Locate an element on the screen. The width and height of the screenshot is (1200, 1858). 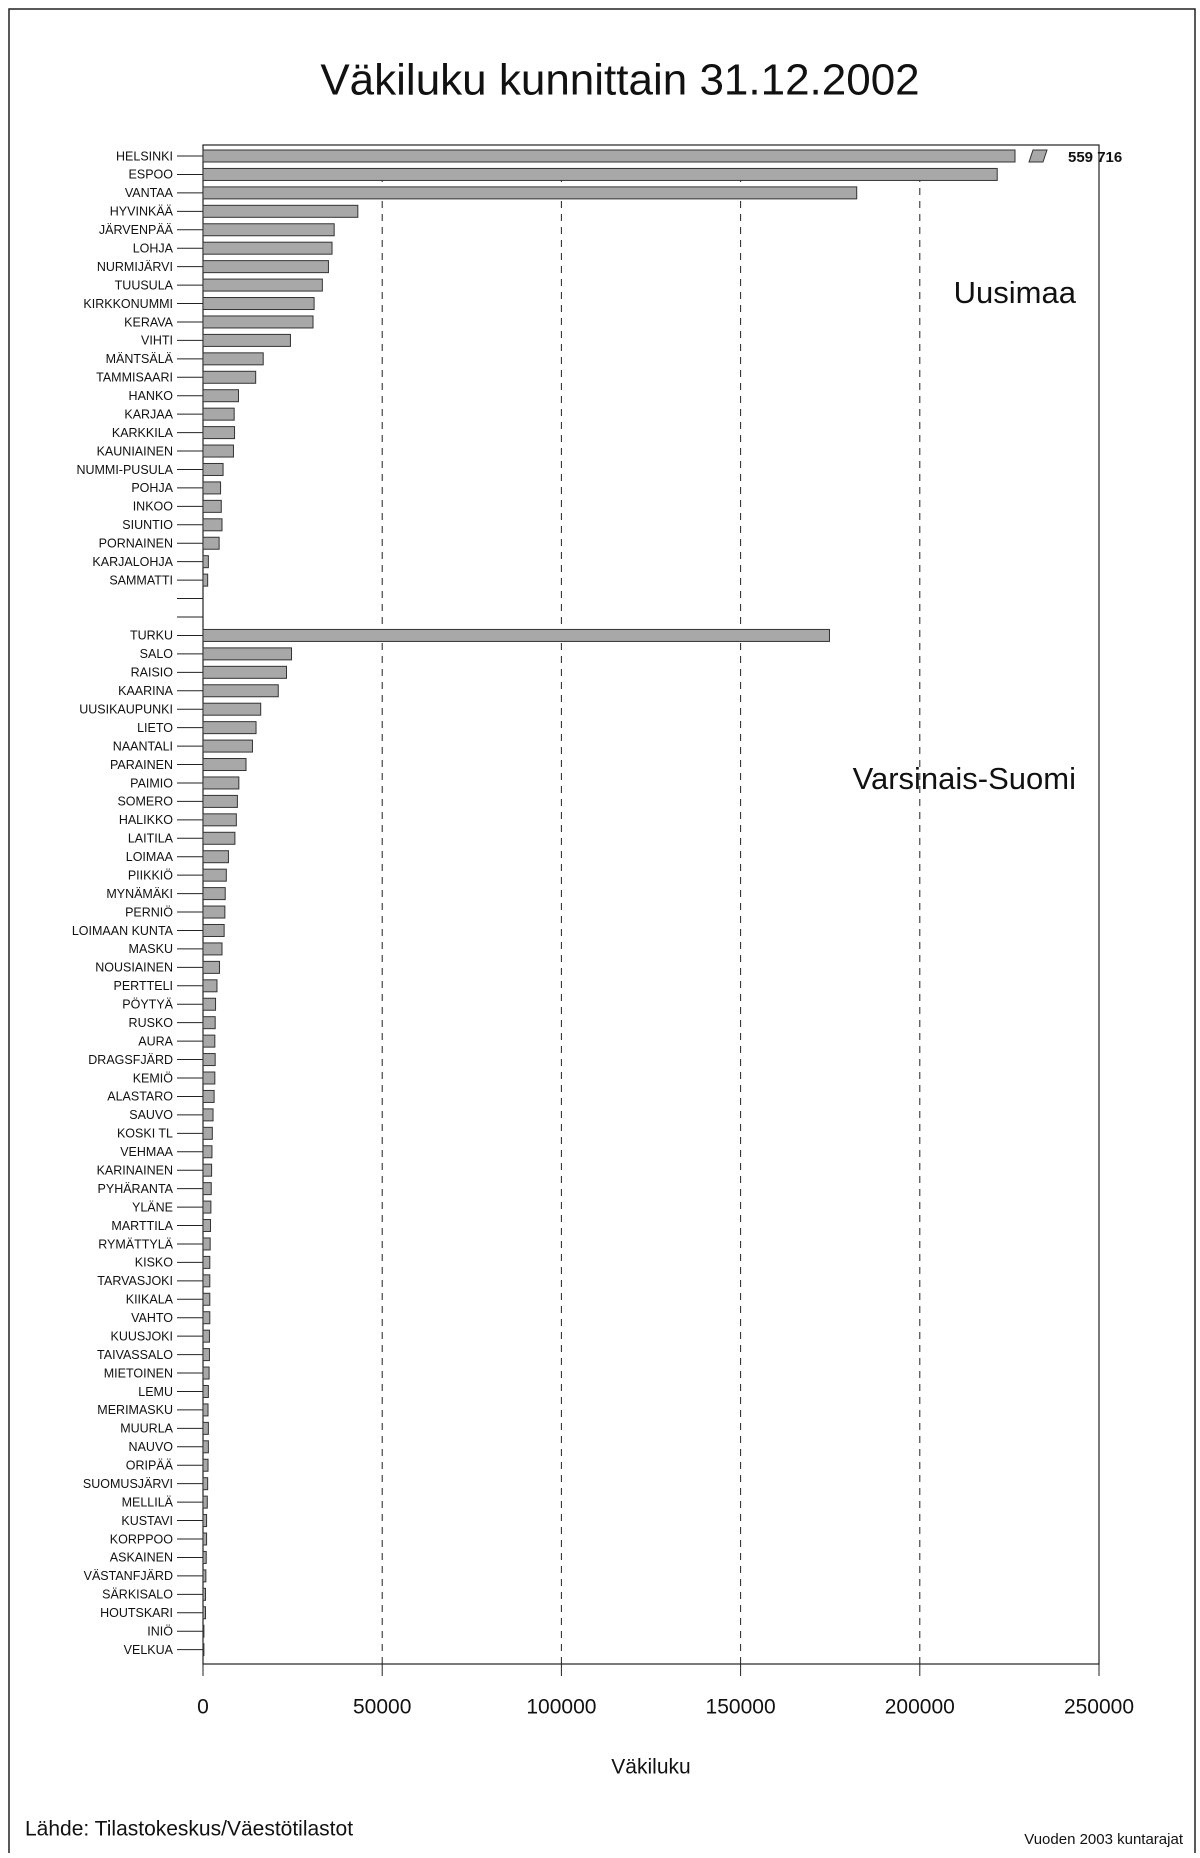
x-tick-label: 0 is located at coordinates (203, 1707).